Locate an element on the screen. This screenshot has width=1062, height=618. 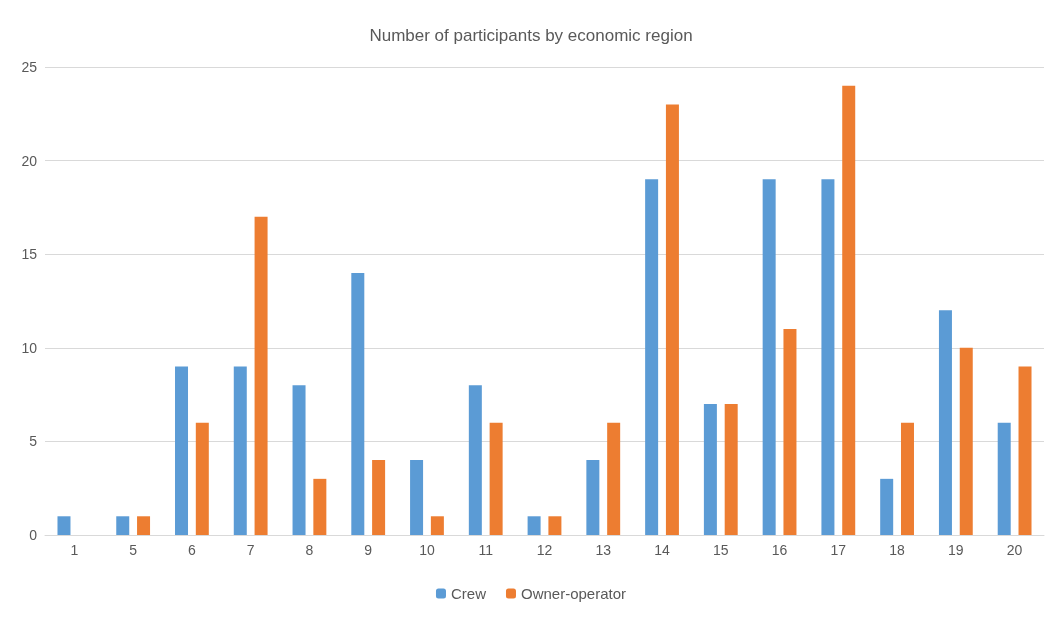
x-tick-label: 15 is located at coordinates (721, 550).